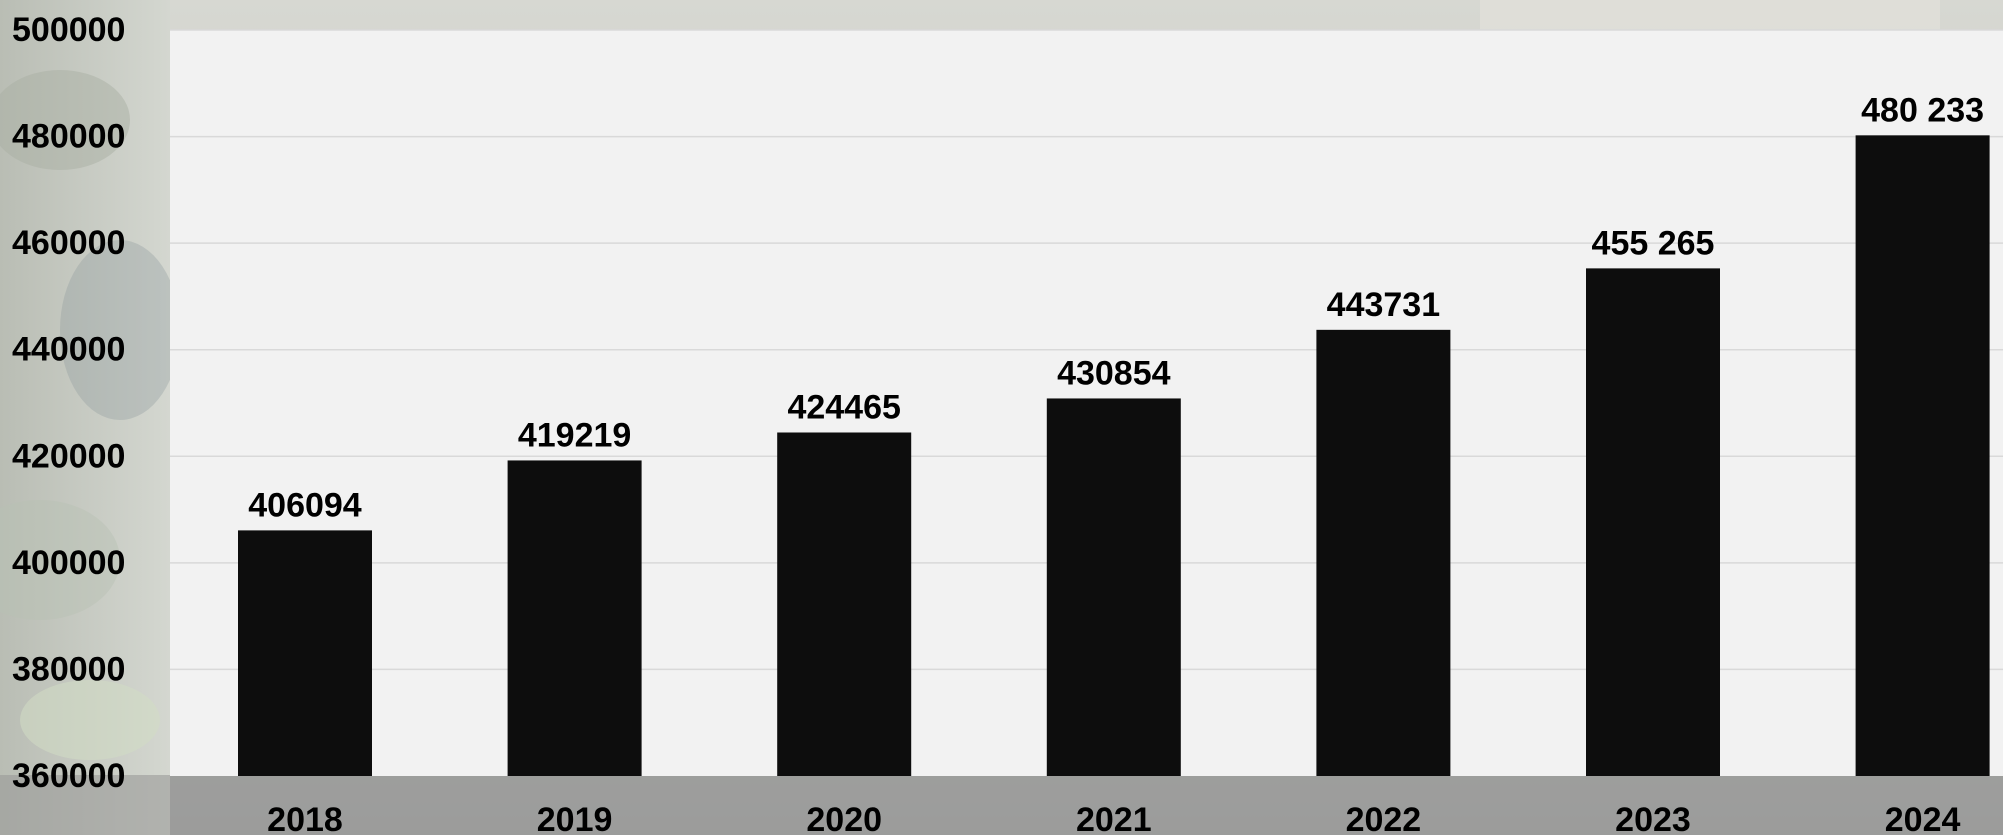 The image size is (2003, 835). I want to click on bar-2022, so click(1383, 552).